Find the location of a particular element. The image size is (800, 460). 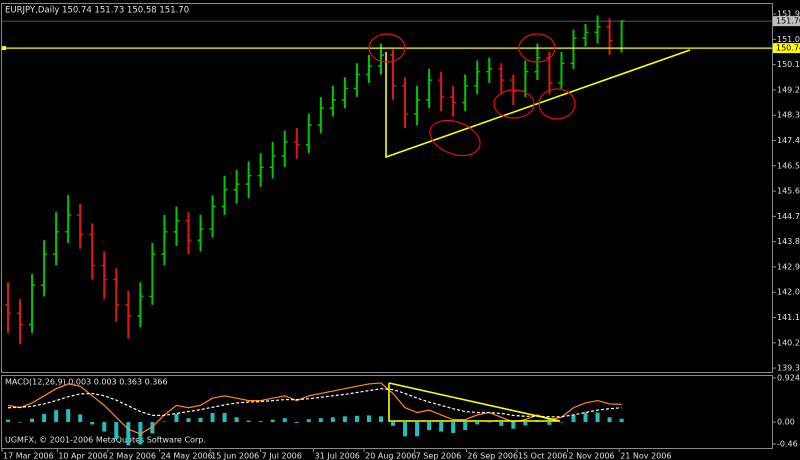

y-tick-label: 0.00 is located at coordinates (786, 422).